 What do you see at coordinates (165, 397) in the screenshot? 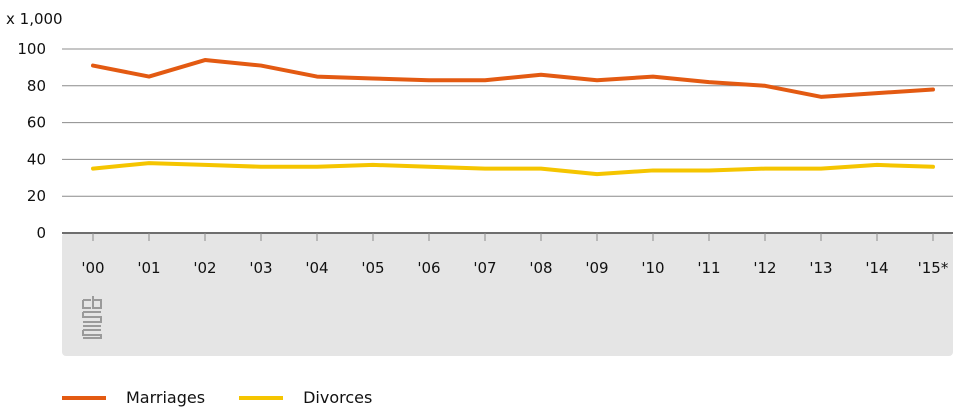
I see `legend-label: Marriages` at bounding box center [165, 397].